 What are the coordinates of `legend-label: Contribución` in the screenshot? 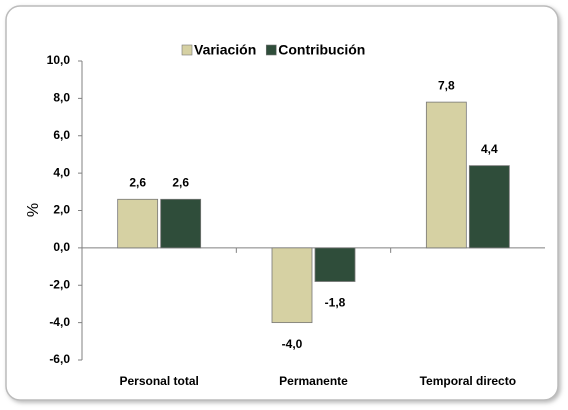 It's located at (321, 50).